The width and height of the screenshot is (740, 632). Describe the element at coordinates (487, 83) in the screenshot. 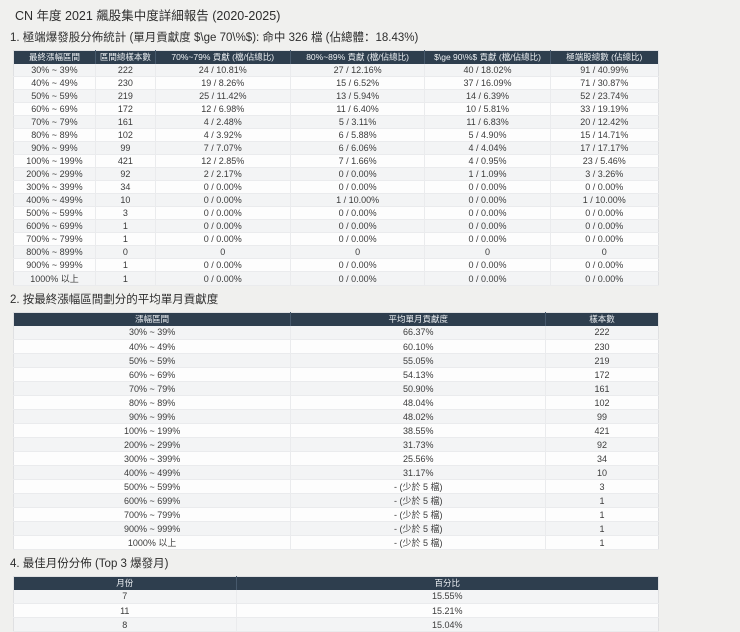

I see `table-cell: 37 / 16.09%` at that location.